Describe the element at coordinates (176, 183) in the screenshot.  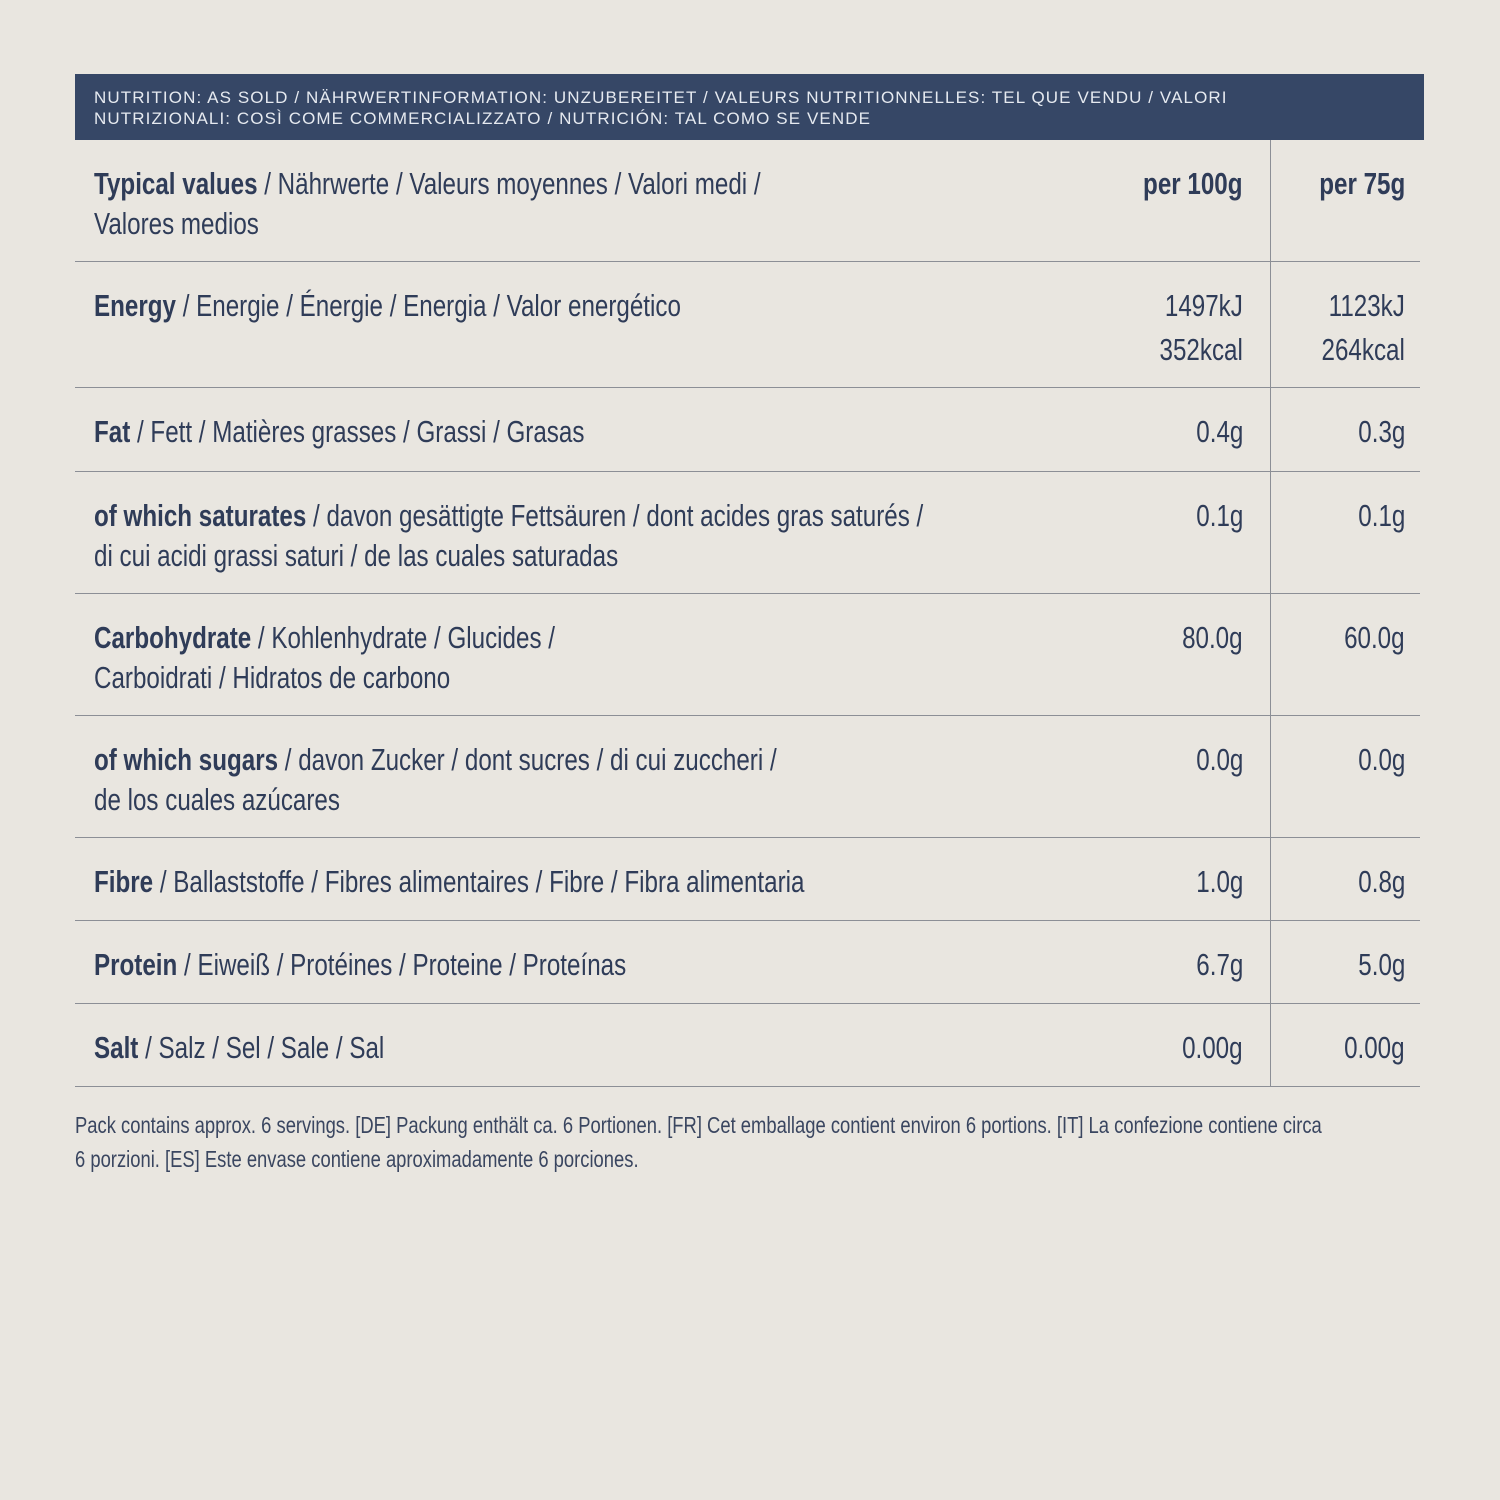
I see `header-label-bold: Typical values` at that location.